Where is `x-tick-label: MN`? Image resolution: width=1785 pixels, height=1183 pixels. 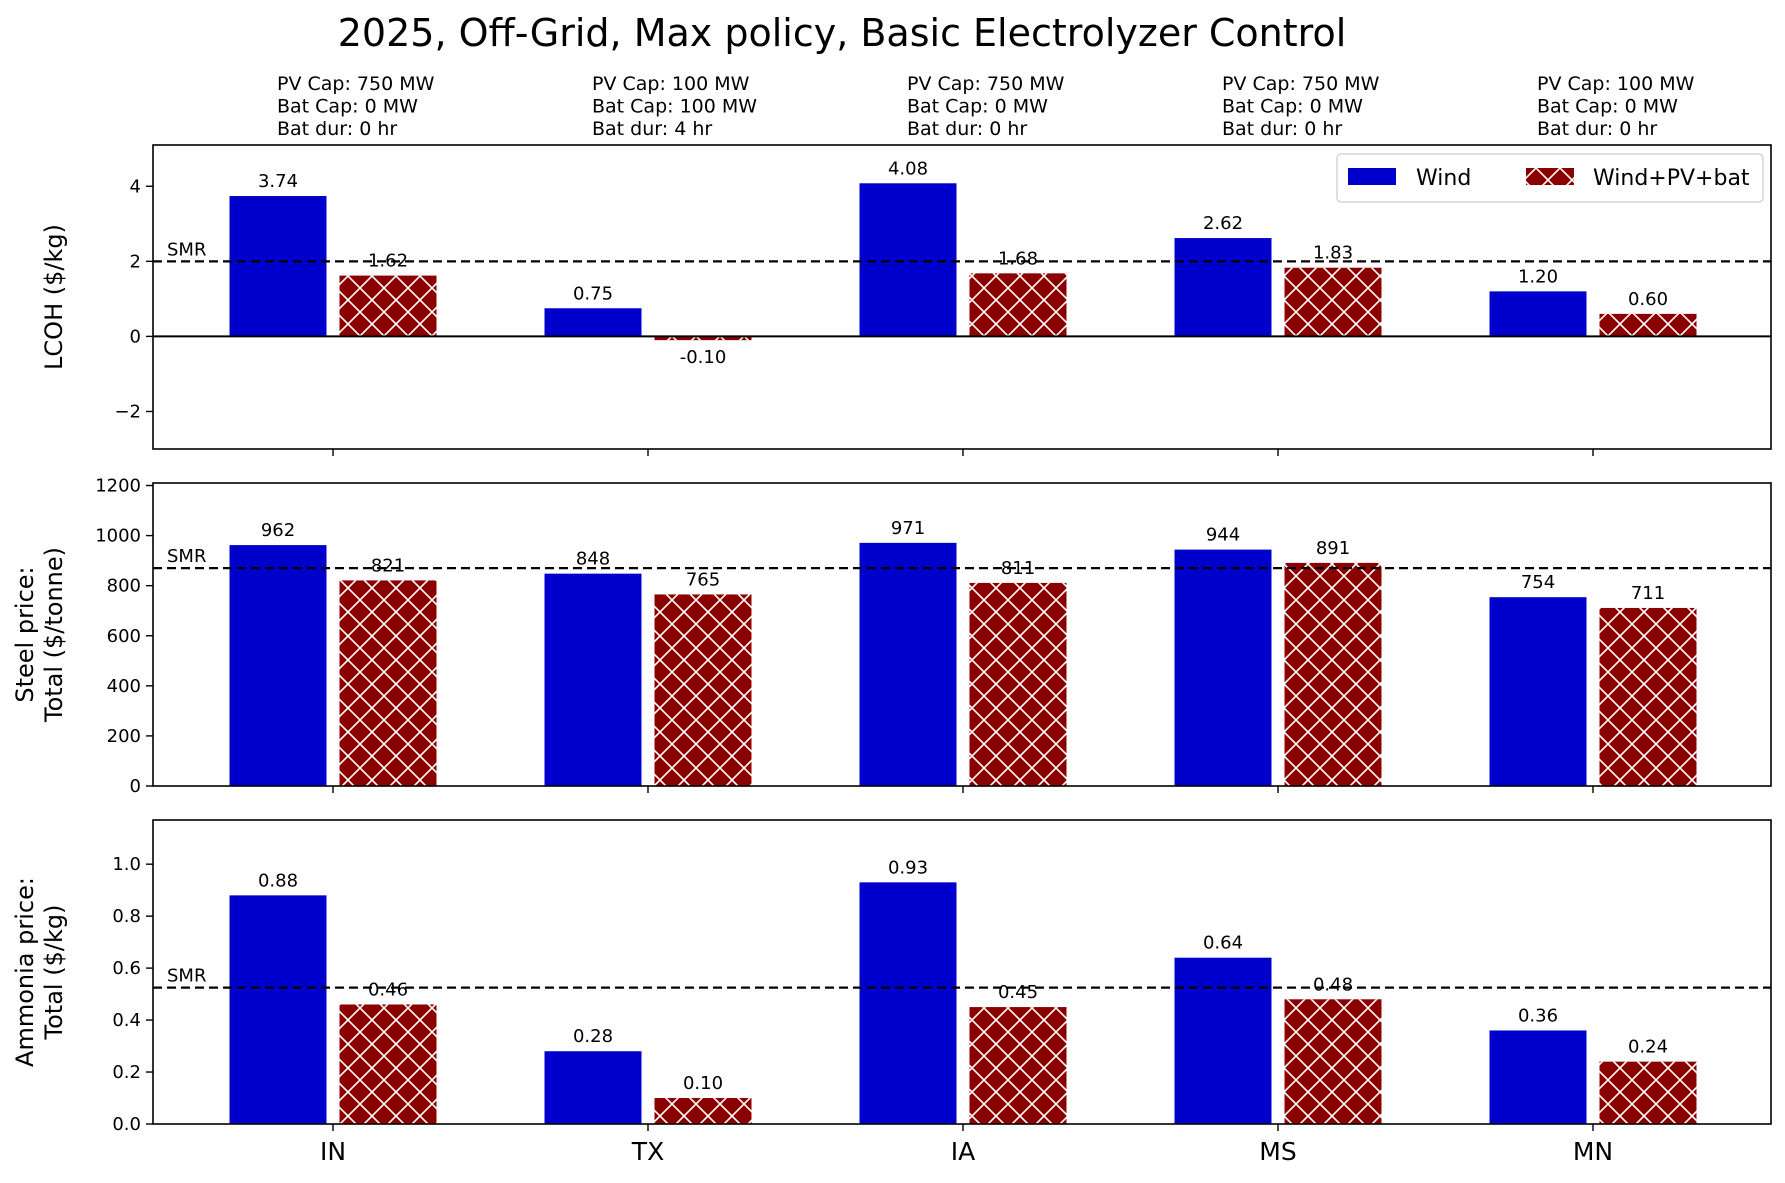
x-tick-label: MN is located at coordinates (1593, 1151).